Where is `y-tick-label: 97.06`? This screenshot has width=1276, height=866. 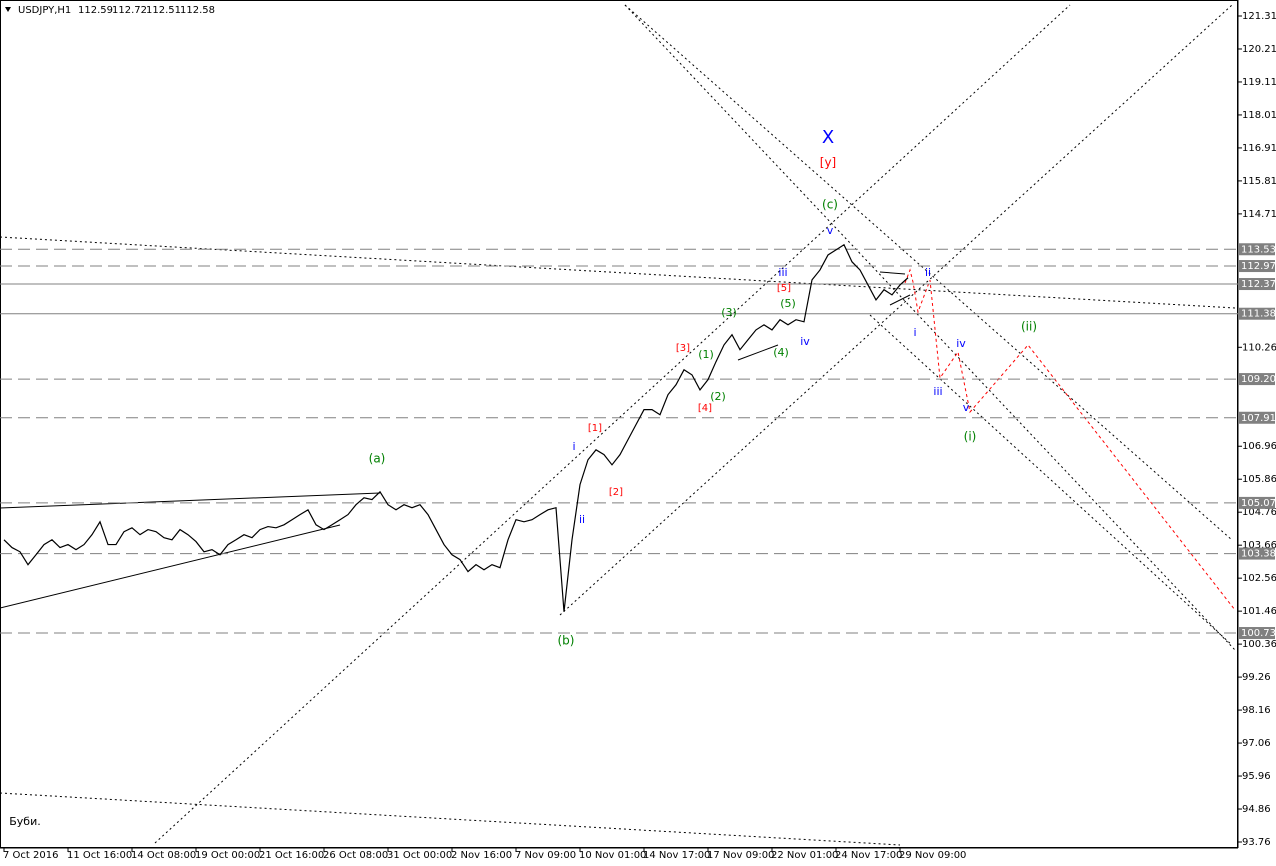 y-tick-label: 97.06 is located at coordinates (1256, 743).